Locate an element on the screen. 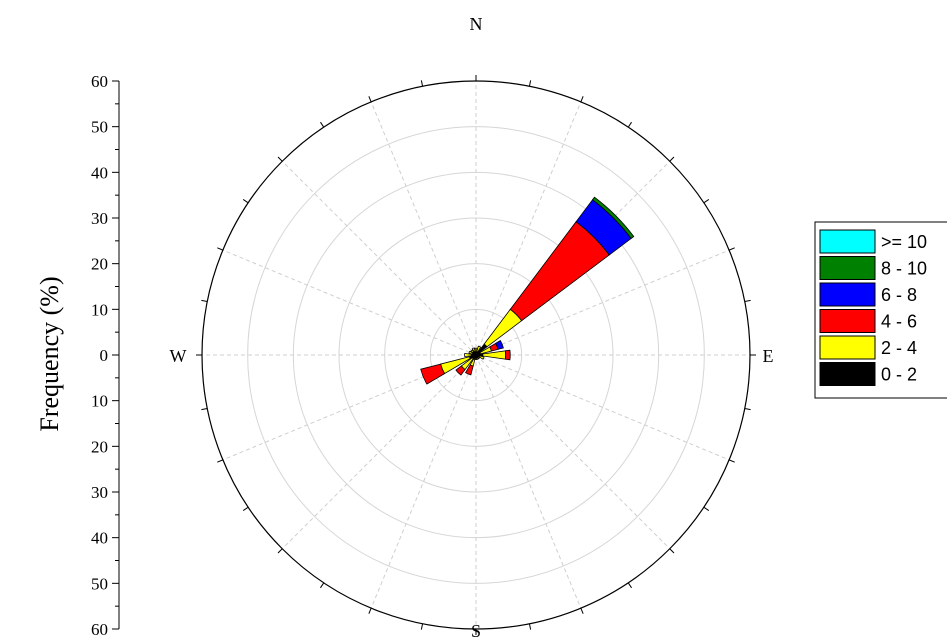 Image resolution: width=947 pixels, height=642 pixels. direction-label-e: E is located at coordinates (768, 356).